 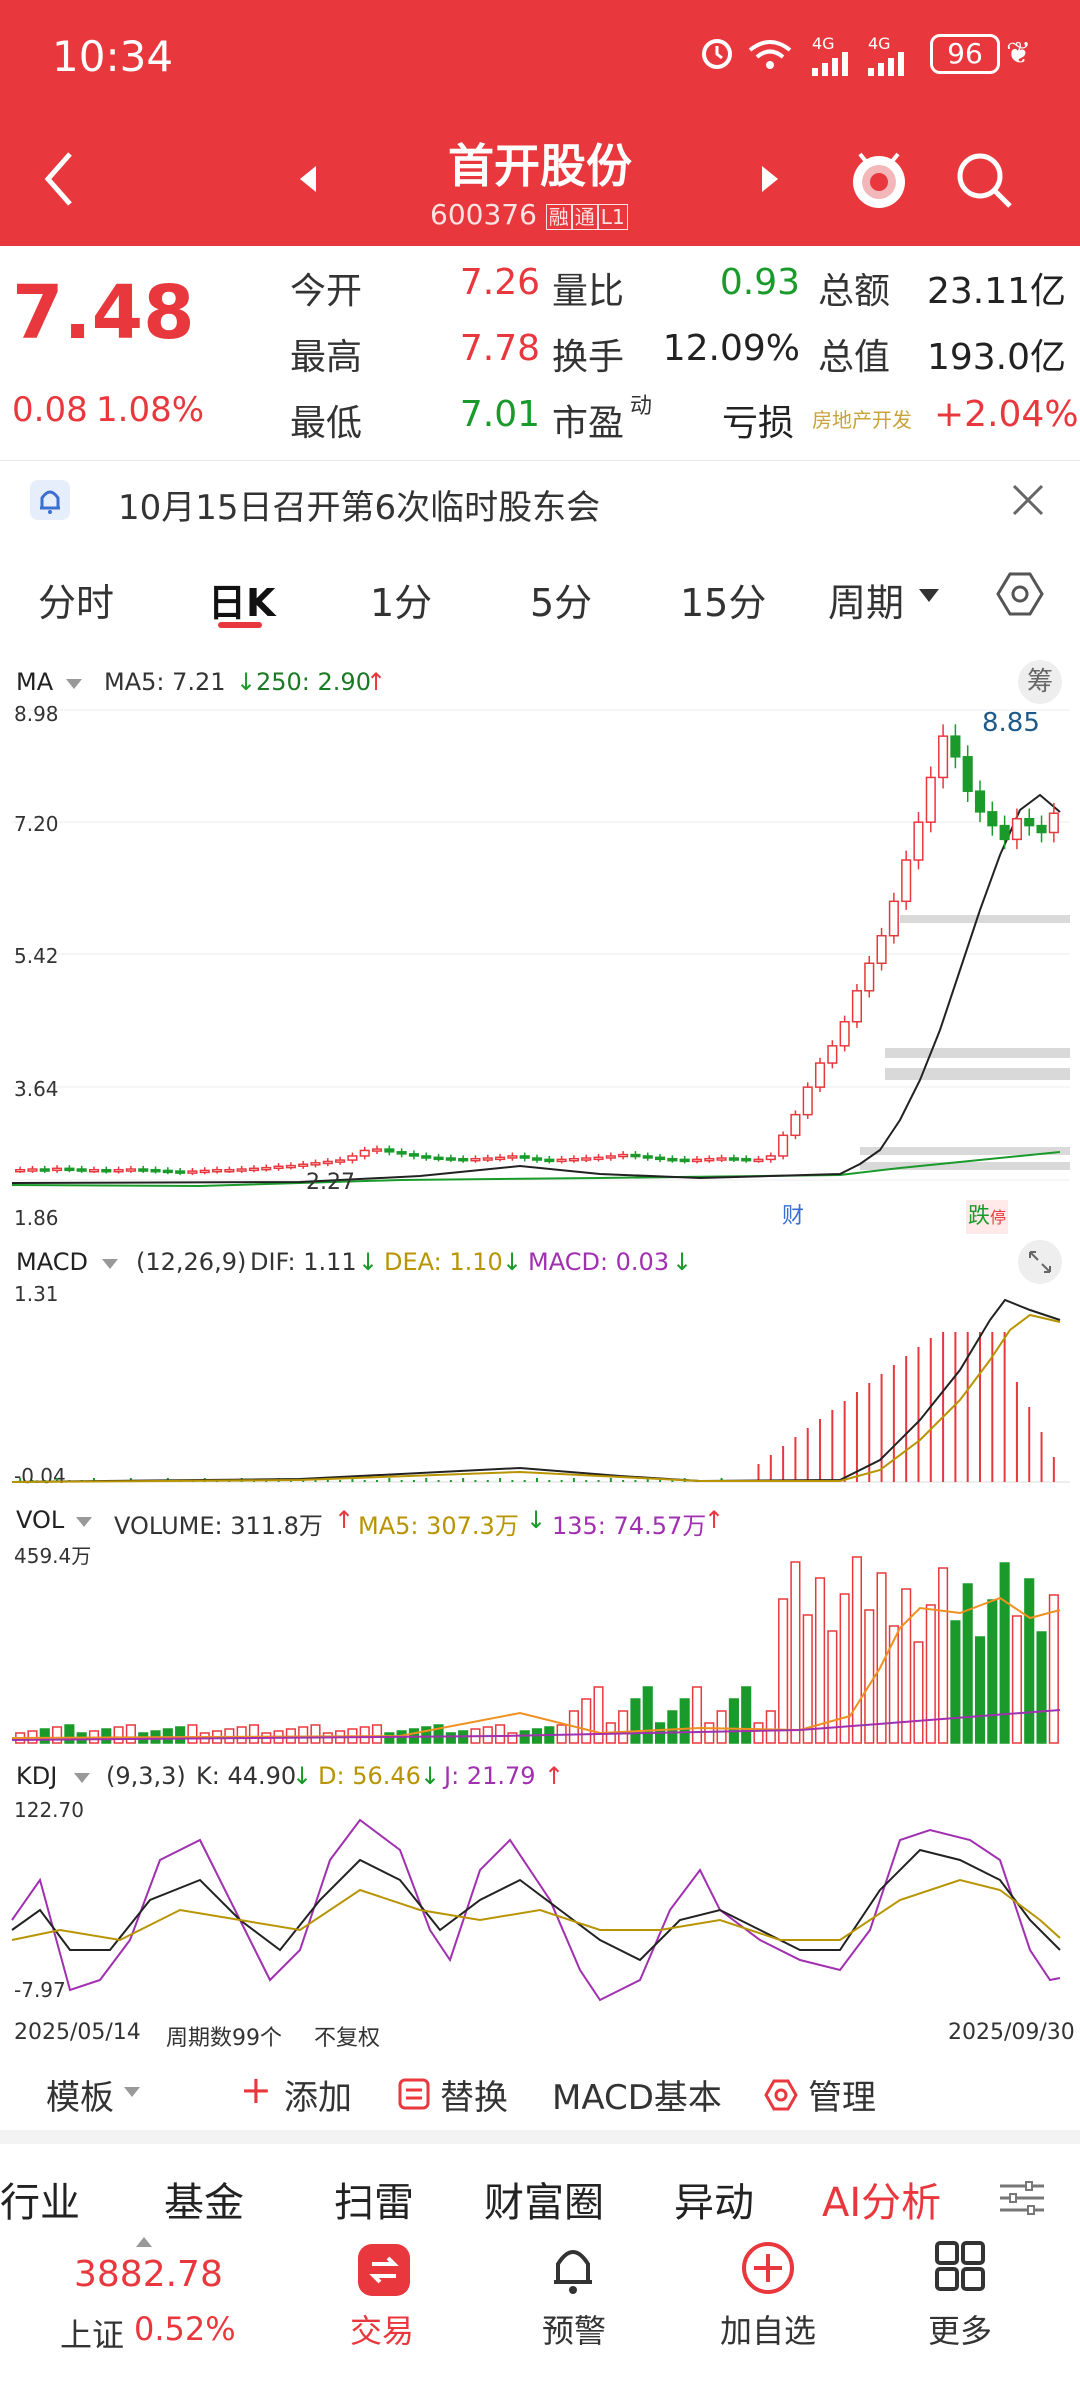 I want to click on ma-indicator-name: MA, so click(x=35, y=682).